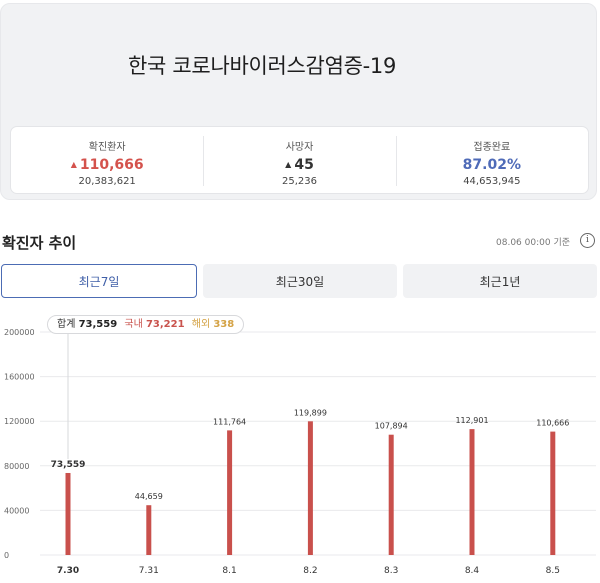 The image size is (600, 583). Describe the element at coordinates (492, 147) in the screenshot. I see `stat-label: 접종완료` at that location.